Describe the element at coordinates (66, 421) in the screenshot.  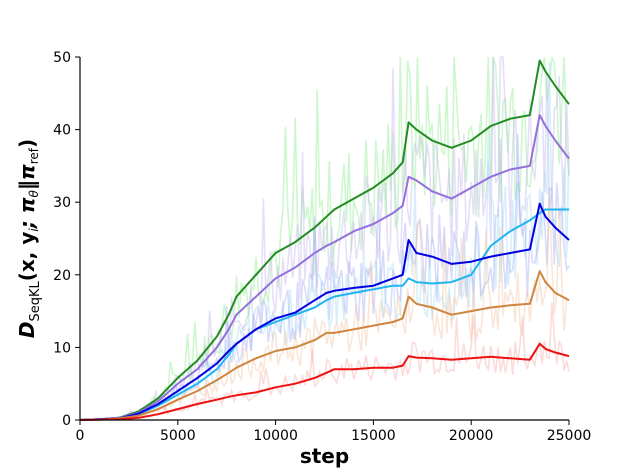
I see `y-tick-label: 0` at that location.